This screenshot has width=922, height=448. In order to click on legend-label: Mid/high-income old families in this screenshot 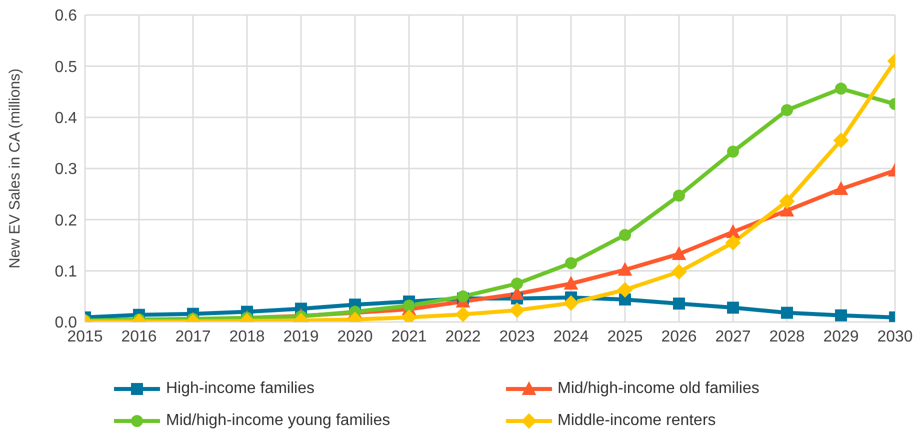, I will do `click(659, 389)`.